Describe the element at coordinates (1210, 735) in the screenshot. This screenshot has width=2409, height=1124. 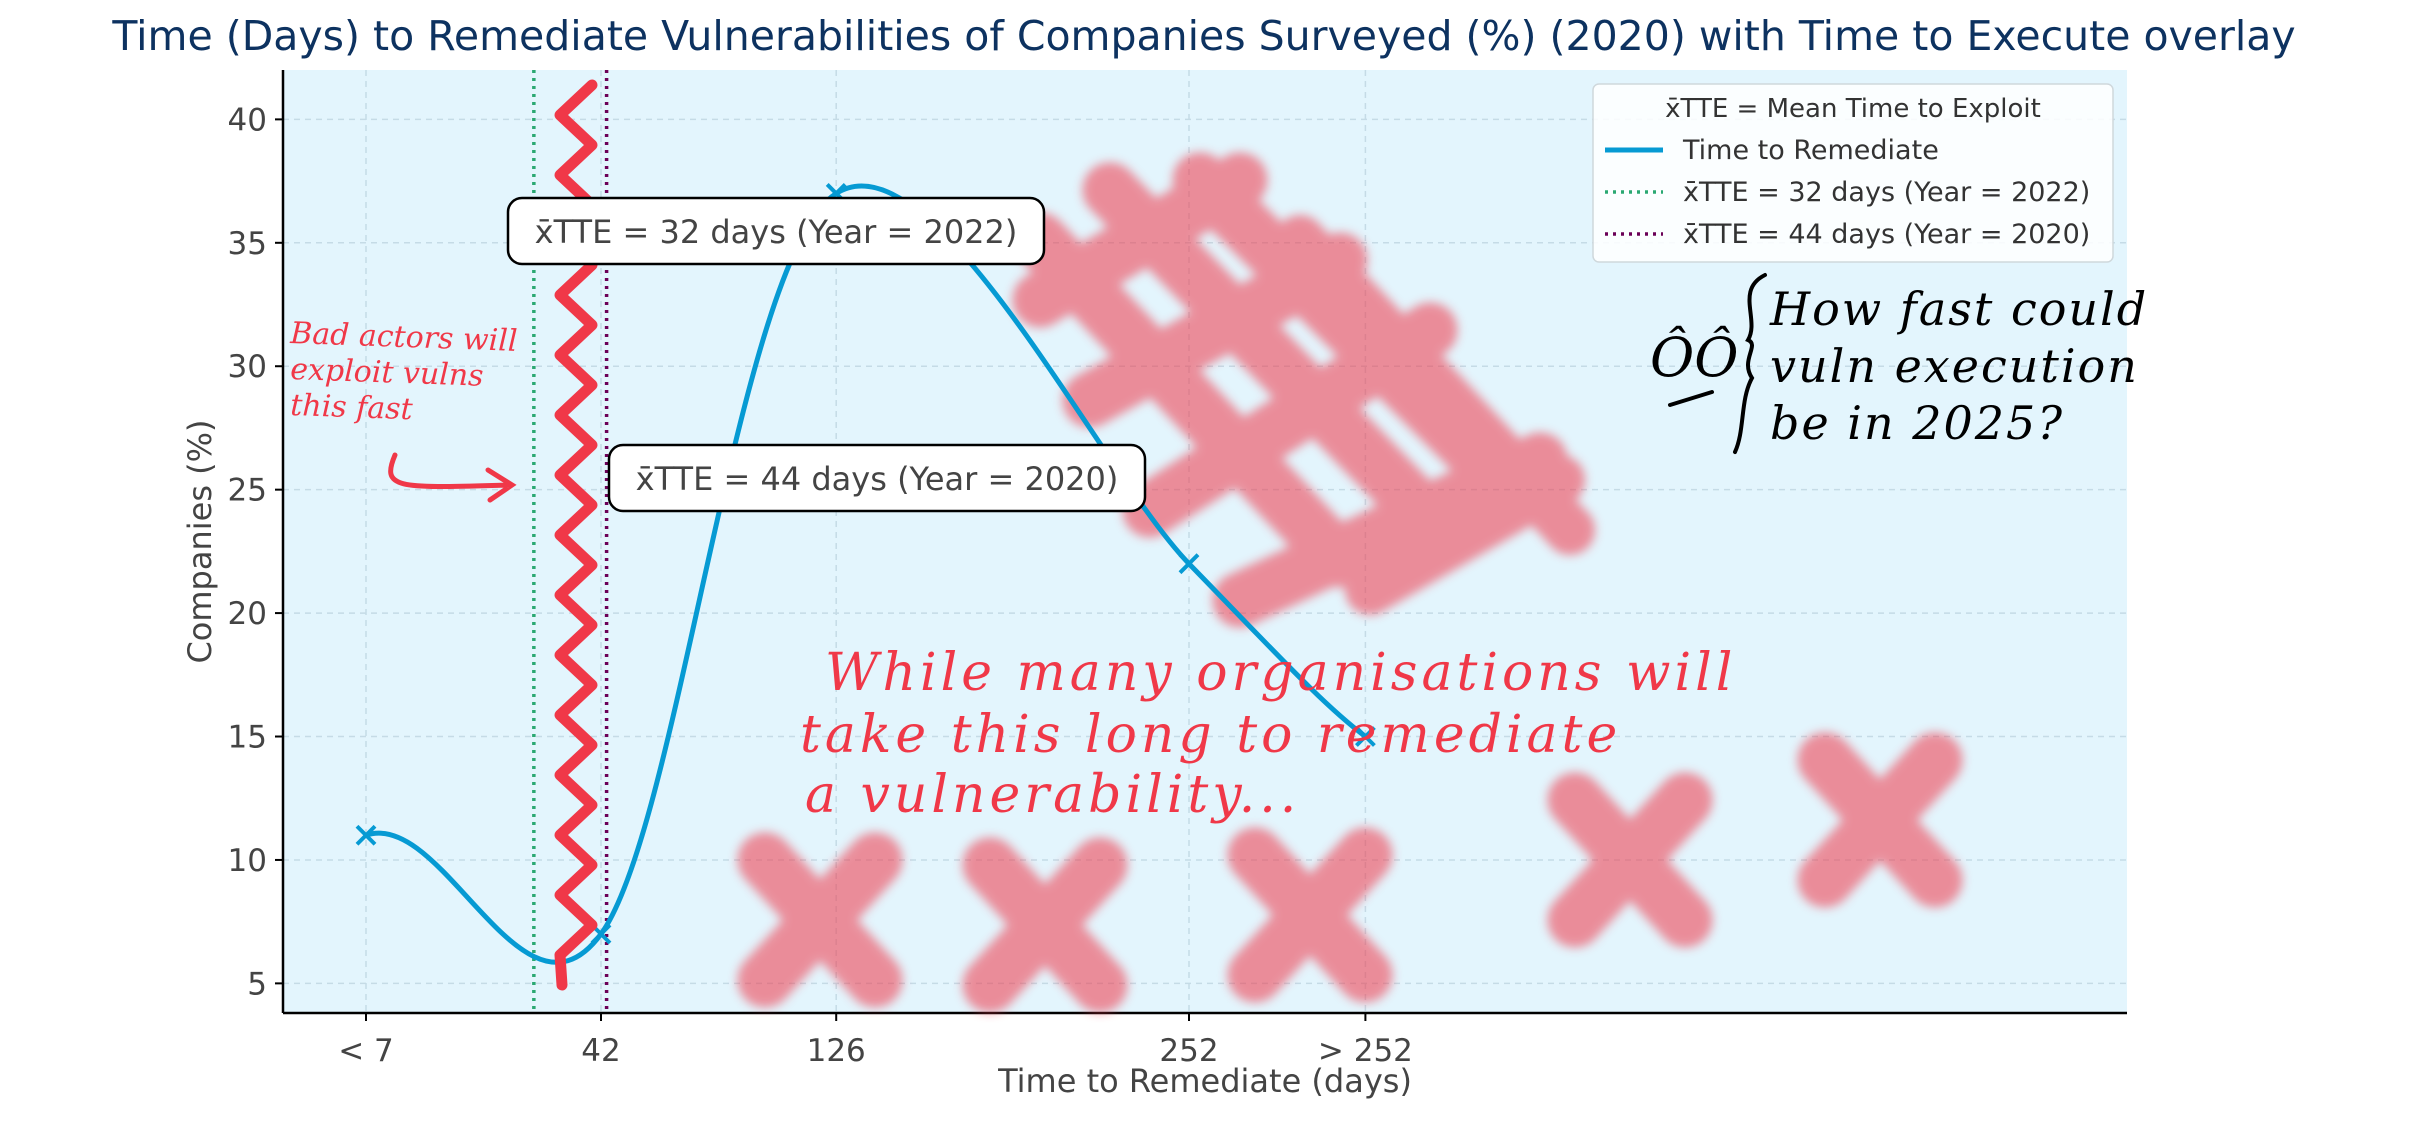
I see `handwritten-line: take this long to remediate` at that location.